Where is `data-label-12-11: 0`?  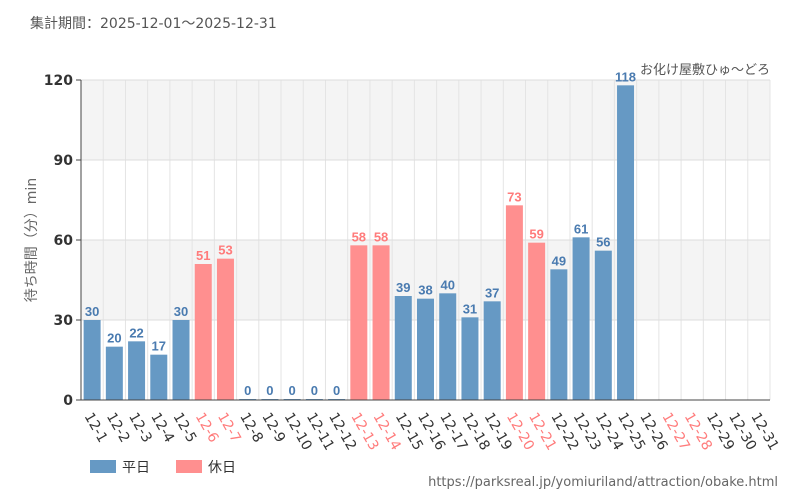 data-label-12-11: 0 is located at coordinates (314, 390).